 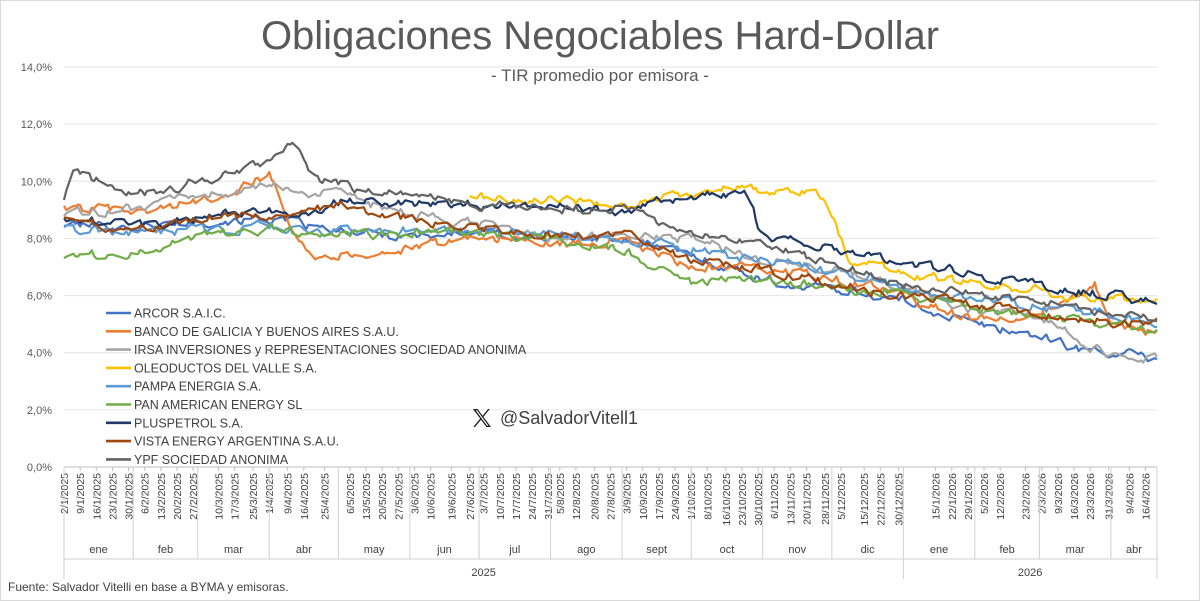 What do you see at coordinates (577, 496) in the screenshot?
I see `x-tick-label: 12/8/2025` at bounding box center [577, 496].